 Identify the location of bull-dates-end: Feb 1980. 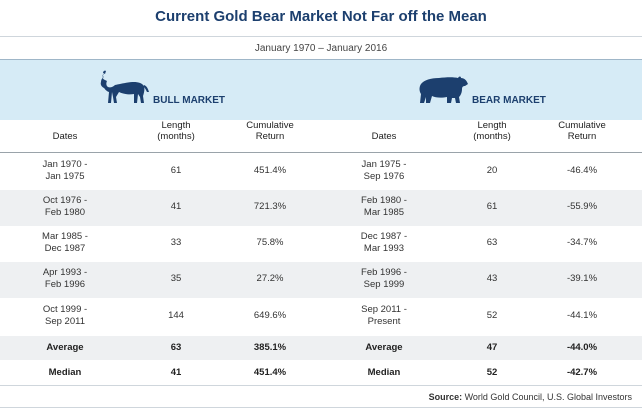
(65, 212).